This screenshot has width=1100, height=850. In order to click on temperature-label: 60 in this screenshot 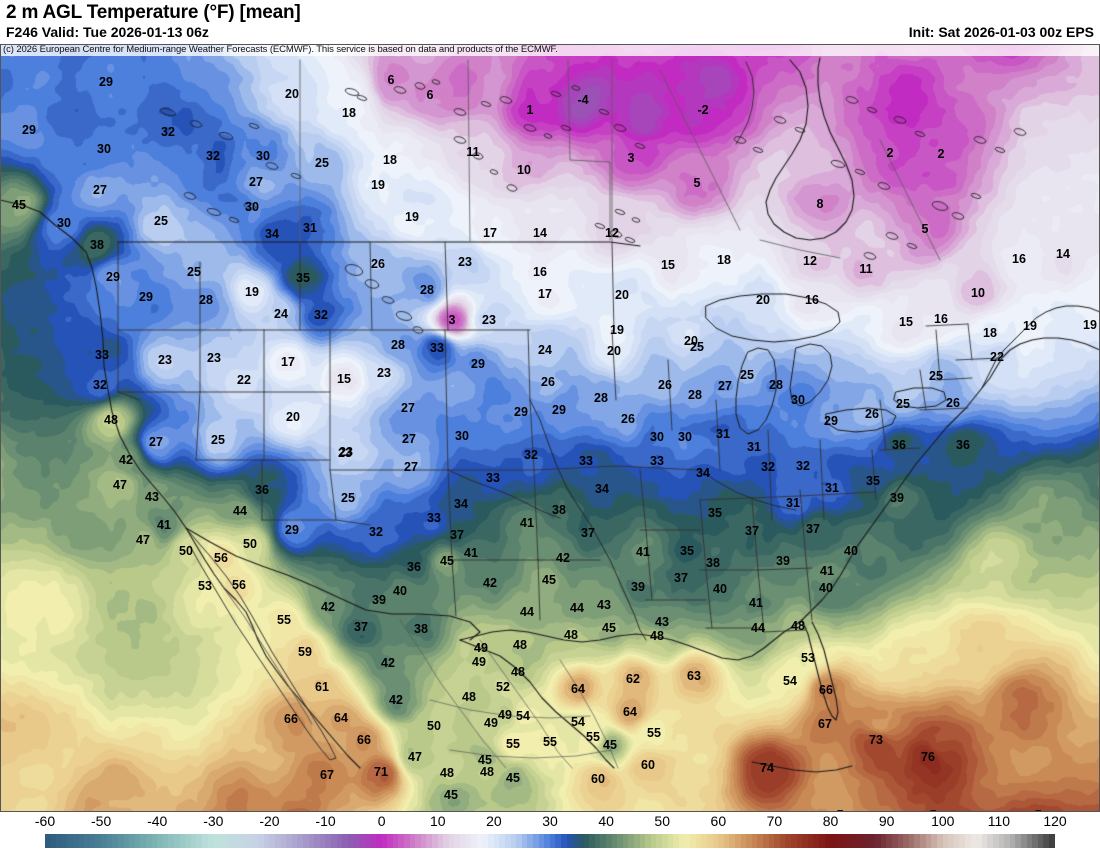, I will do `click(648, 765)`.